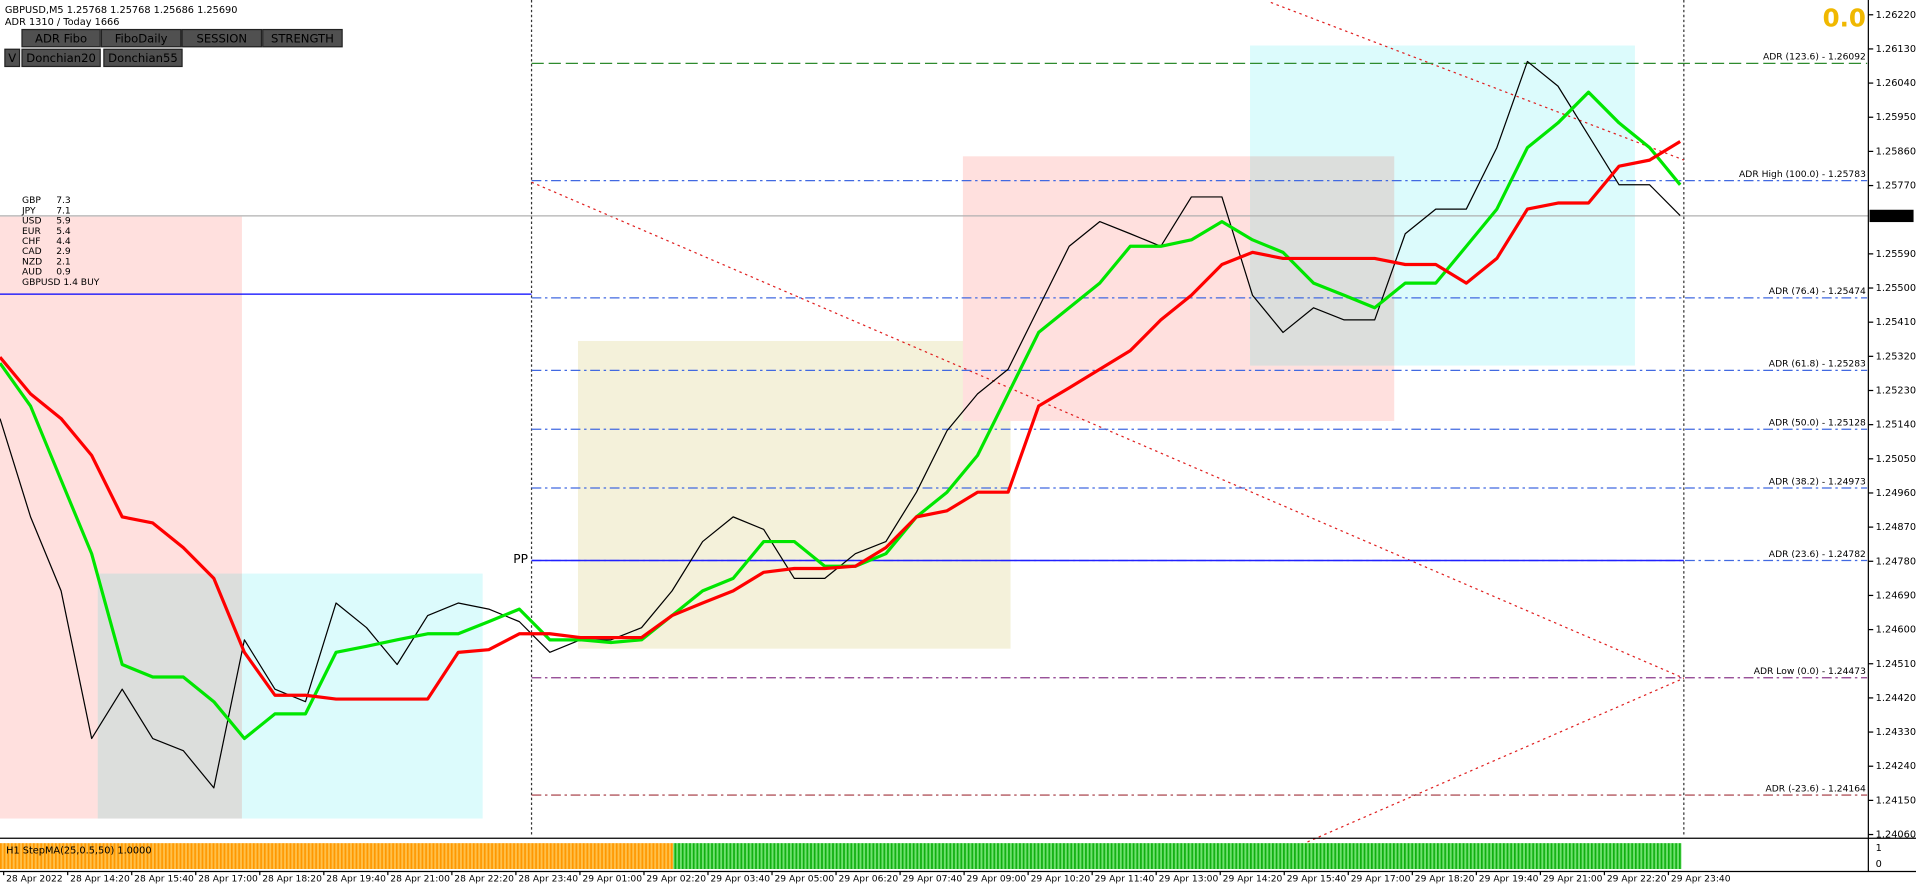 This screenshot has width=1916, height=885. What do you see at coordinates (1189, 878) in the screenshot?
I see `x-tick-label: 29 Apr 13:00` at bounding box center [1189, 878].